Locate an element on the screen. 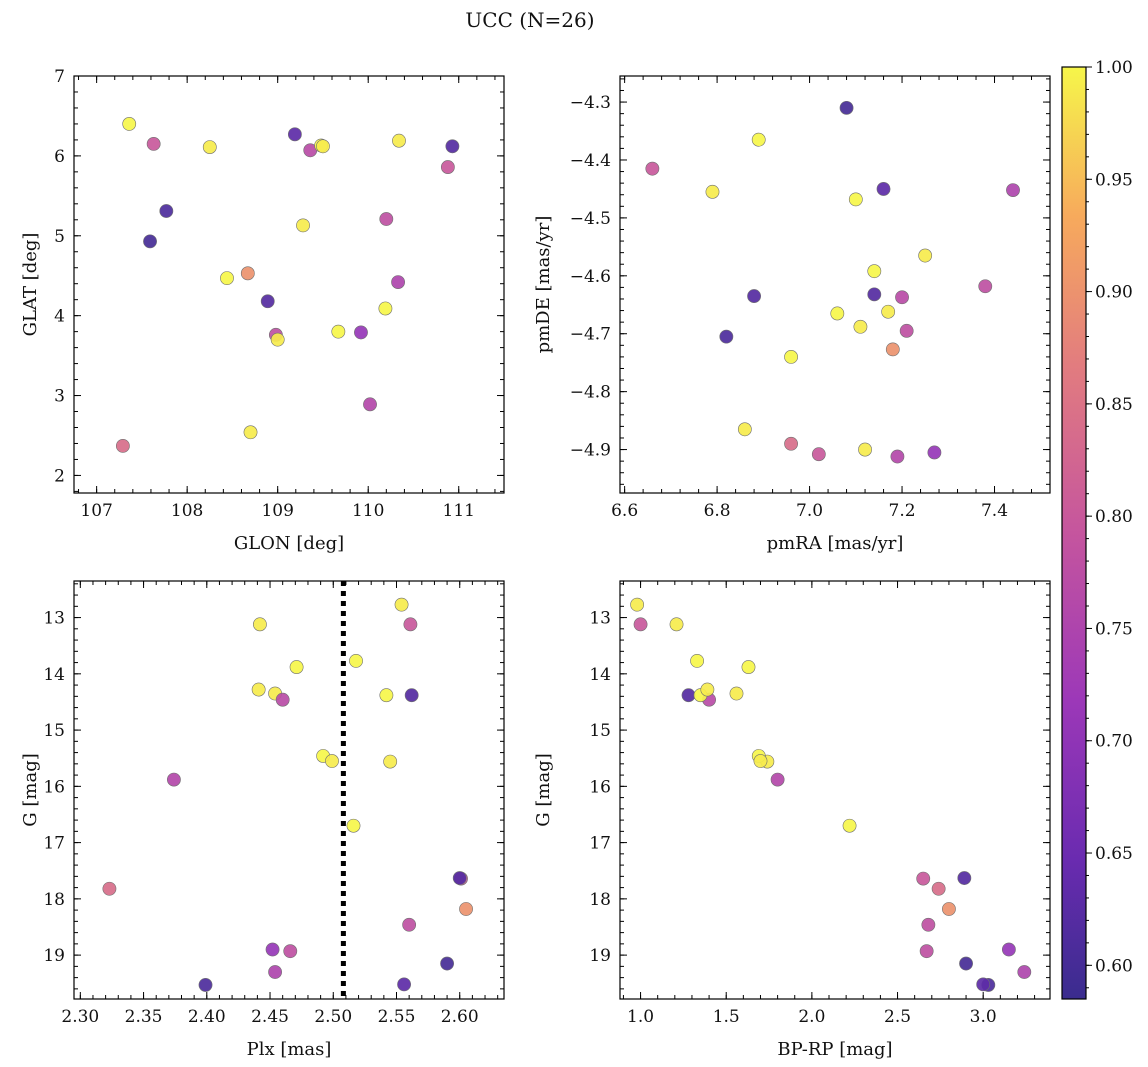 The height and width of the screenshot is (1067, 1148). colorbar-tick-label: 0.95 is located at coordinates (1114, 180).